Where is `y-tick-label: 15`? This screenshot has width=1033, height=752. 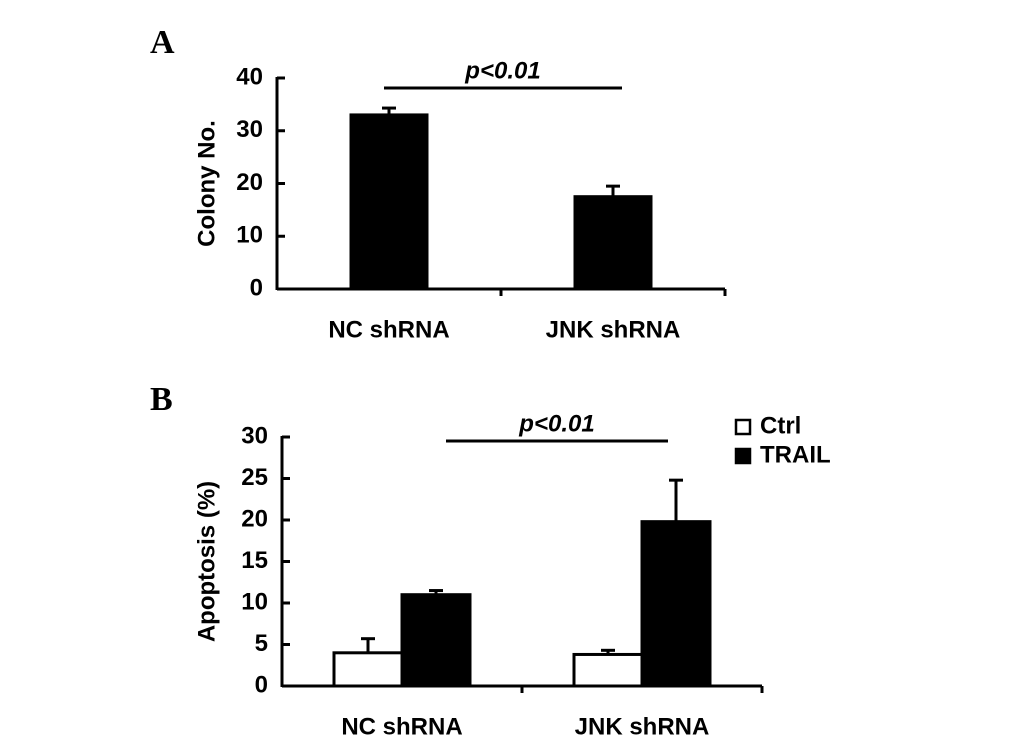
y-tick-label: 15 is located at coordinates (254, 560).